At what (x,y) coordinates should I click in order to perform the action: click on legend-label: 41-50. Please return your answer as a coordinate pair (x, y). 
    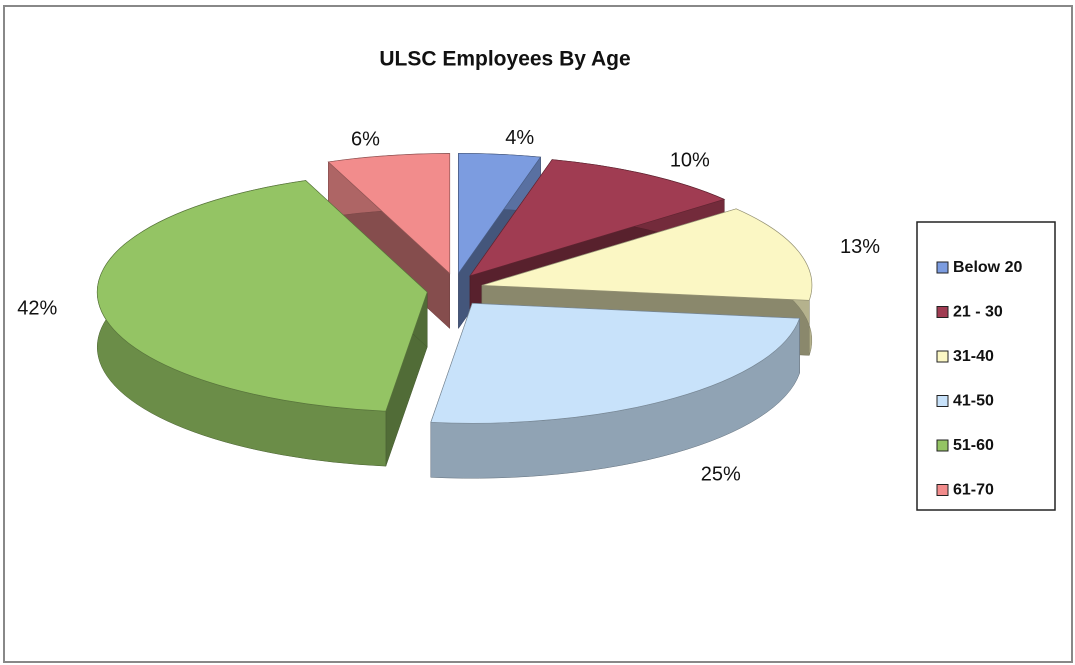
    Looking at the image, I should click on (973, 401).